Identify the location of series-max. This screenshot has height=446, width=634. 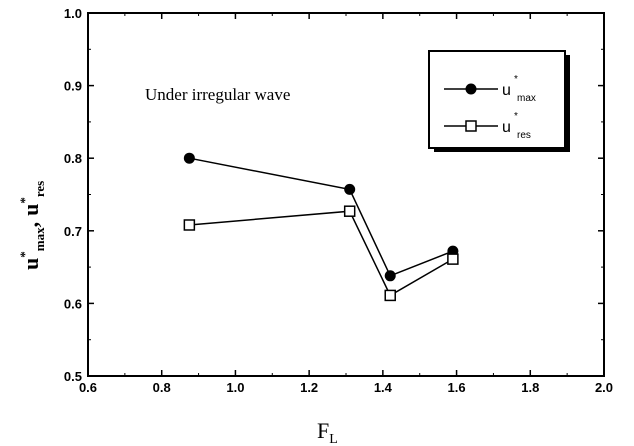
(321, 217).